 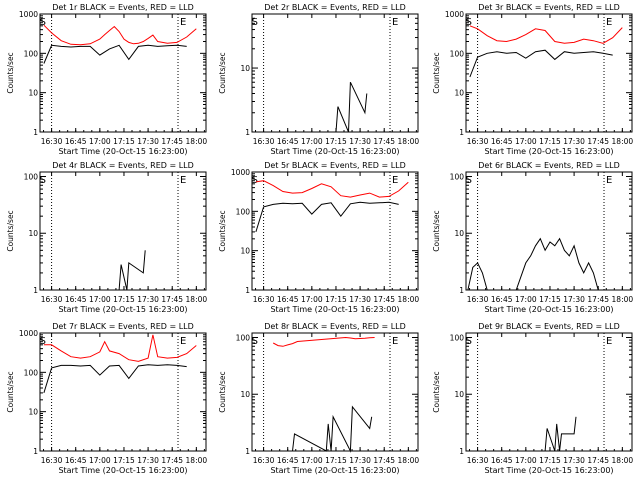 I want to click on y-tick-label: 1000, so click(x=28, y=14).